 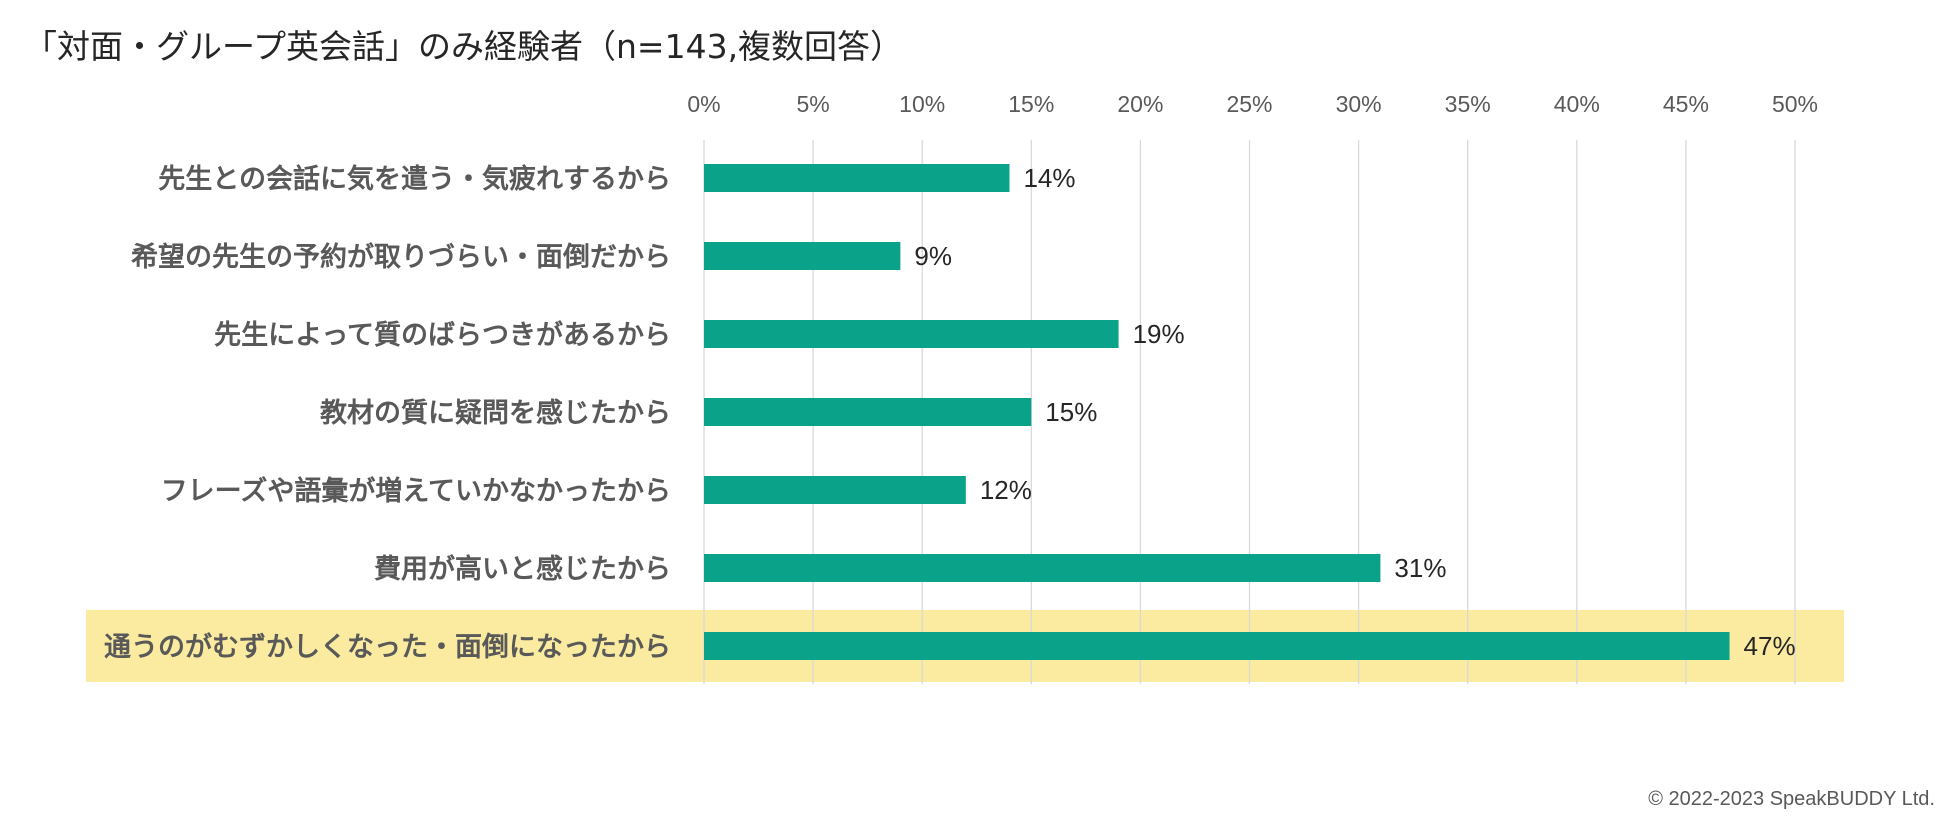 I want to click on x-tick-label: 15%, so click(x=1031, y=104).